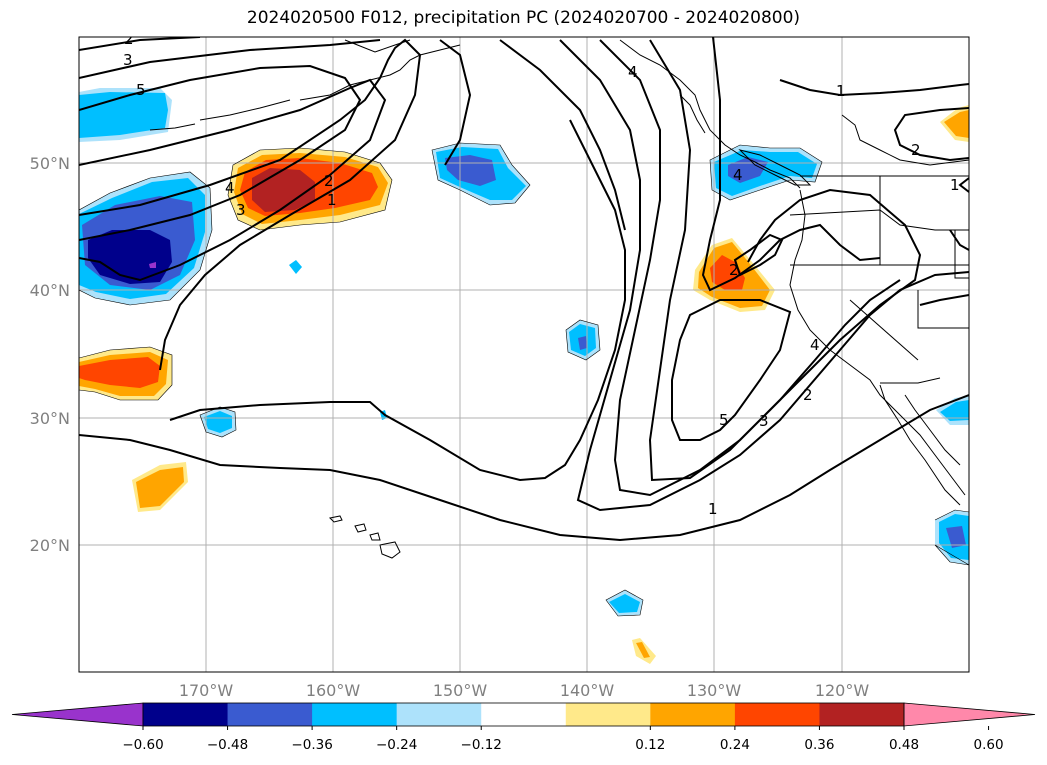 Image resolution: width=1047 pixels, height=765 pixels. Describe the element at coordinates (227, 745) in the screenshot. I see `colorbar-tick-label: −0.48` at that location.